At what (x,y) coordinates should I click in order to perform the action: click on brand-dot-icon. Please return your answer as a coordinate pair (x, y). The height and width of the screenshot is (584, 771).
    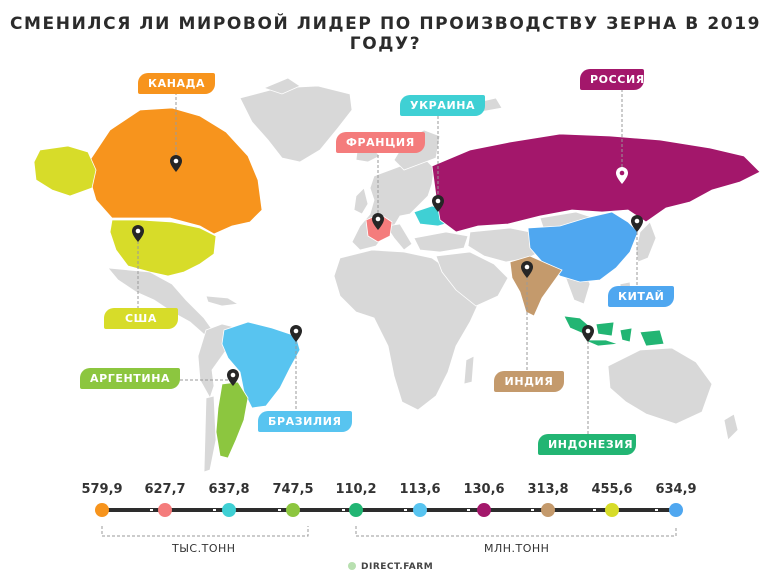
    Looking at the image, I should click on (352, 566).